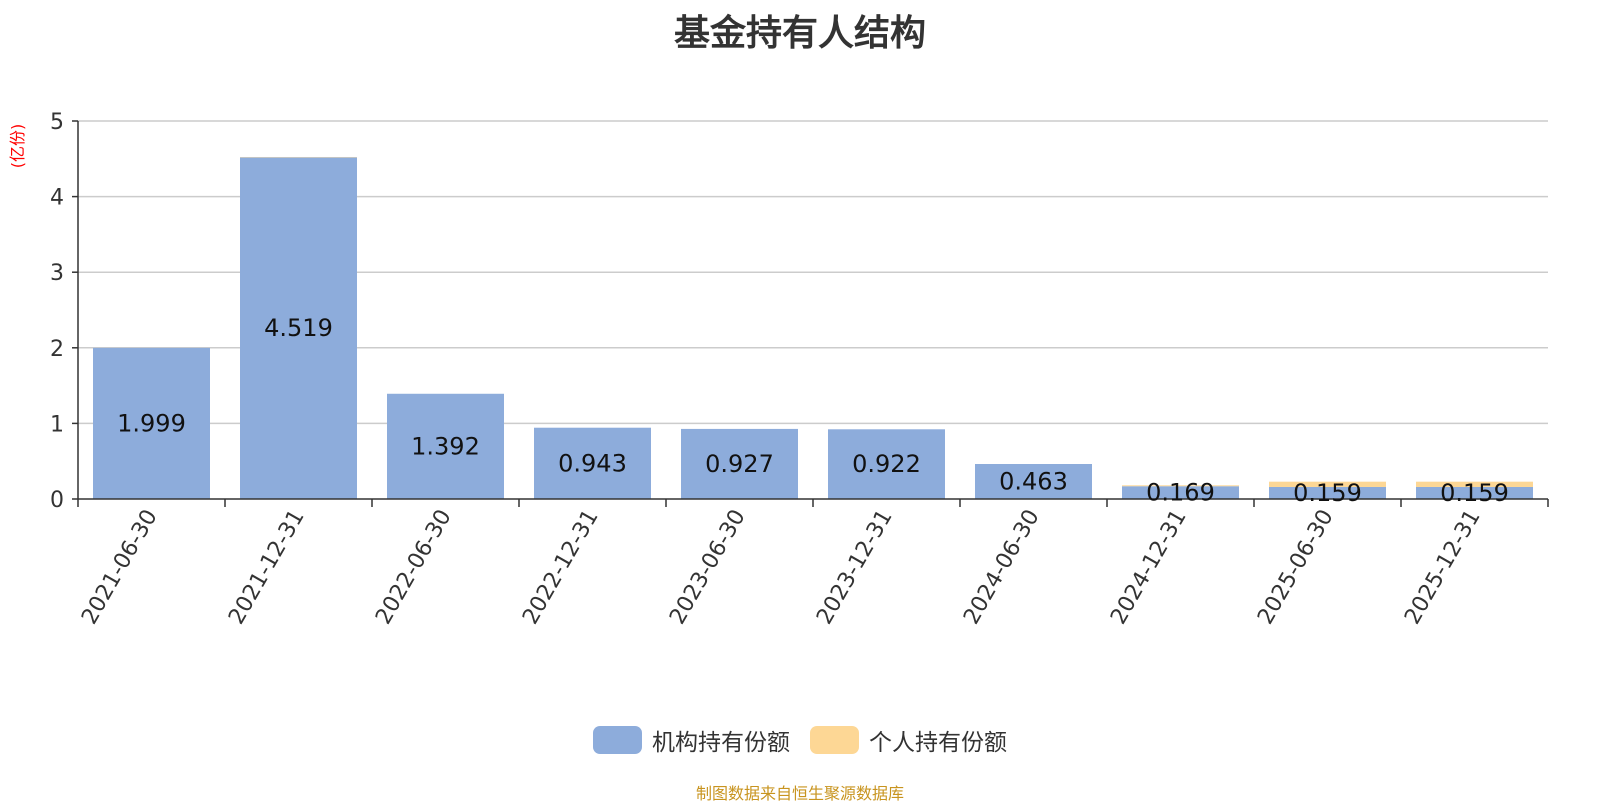 The image size is (1600, 804). I want to click on y-tick-label-1: 1, so click(57, 424).